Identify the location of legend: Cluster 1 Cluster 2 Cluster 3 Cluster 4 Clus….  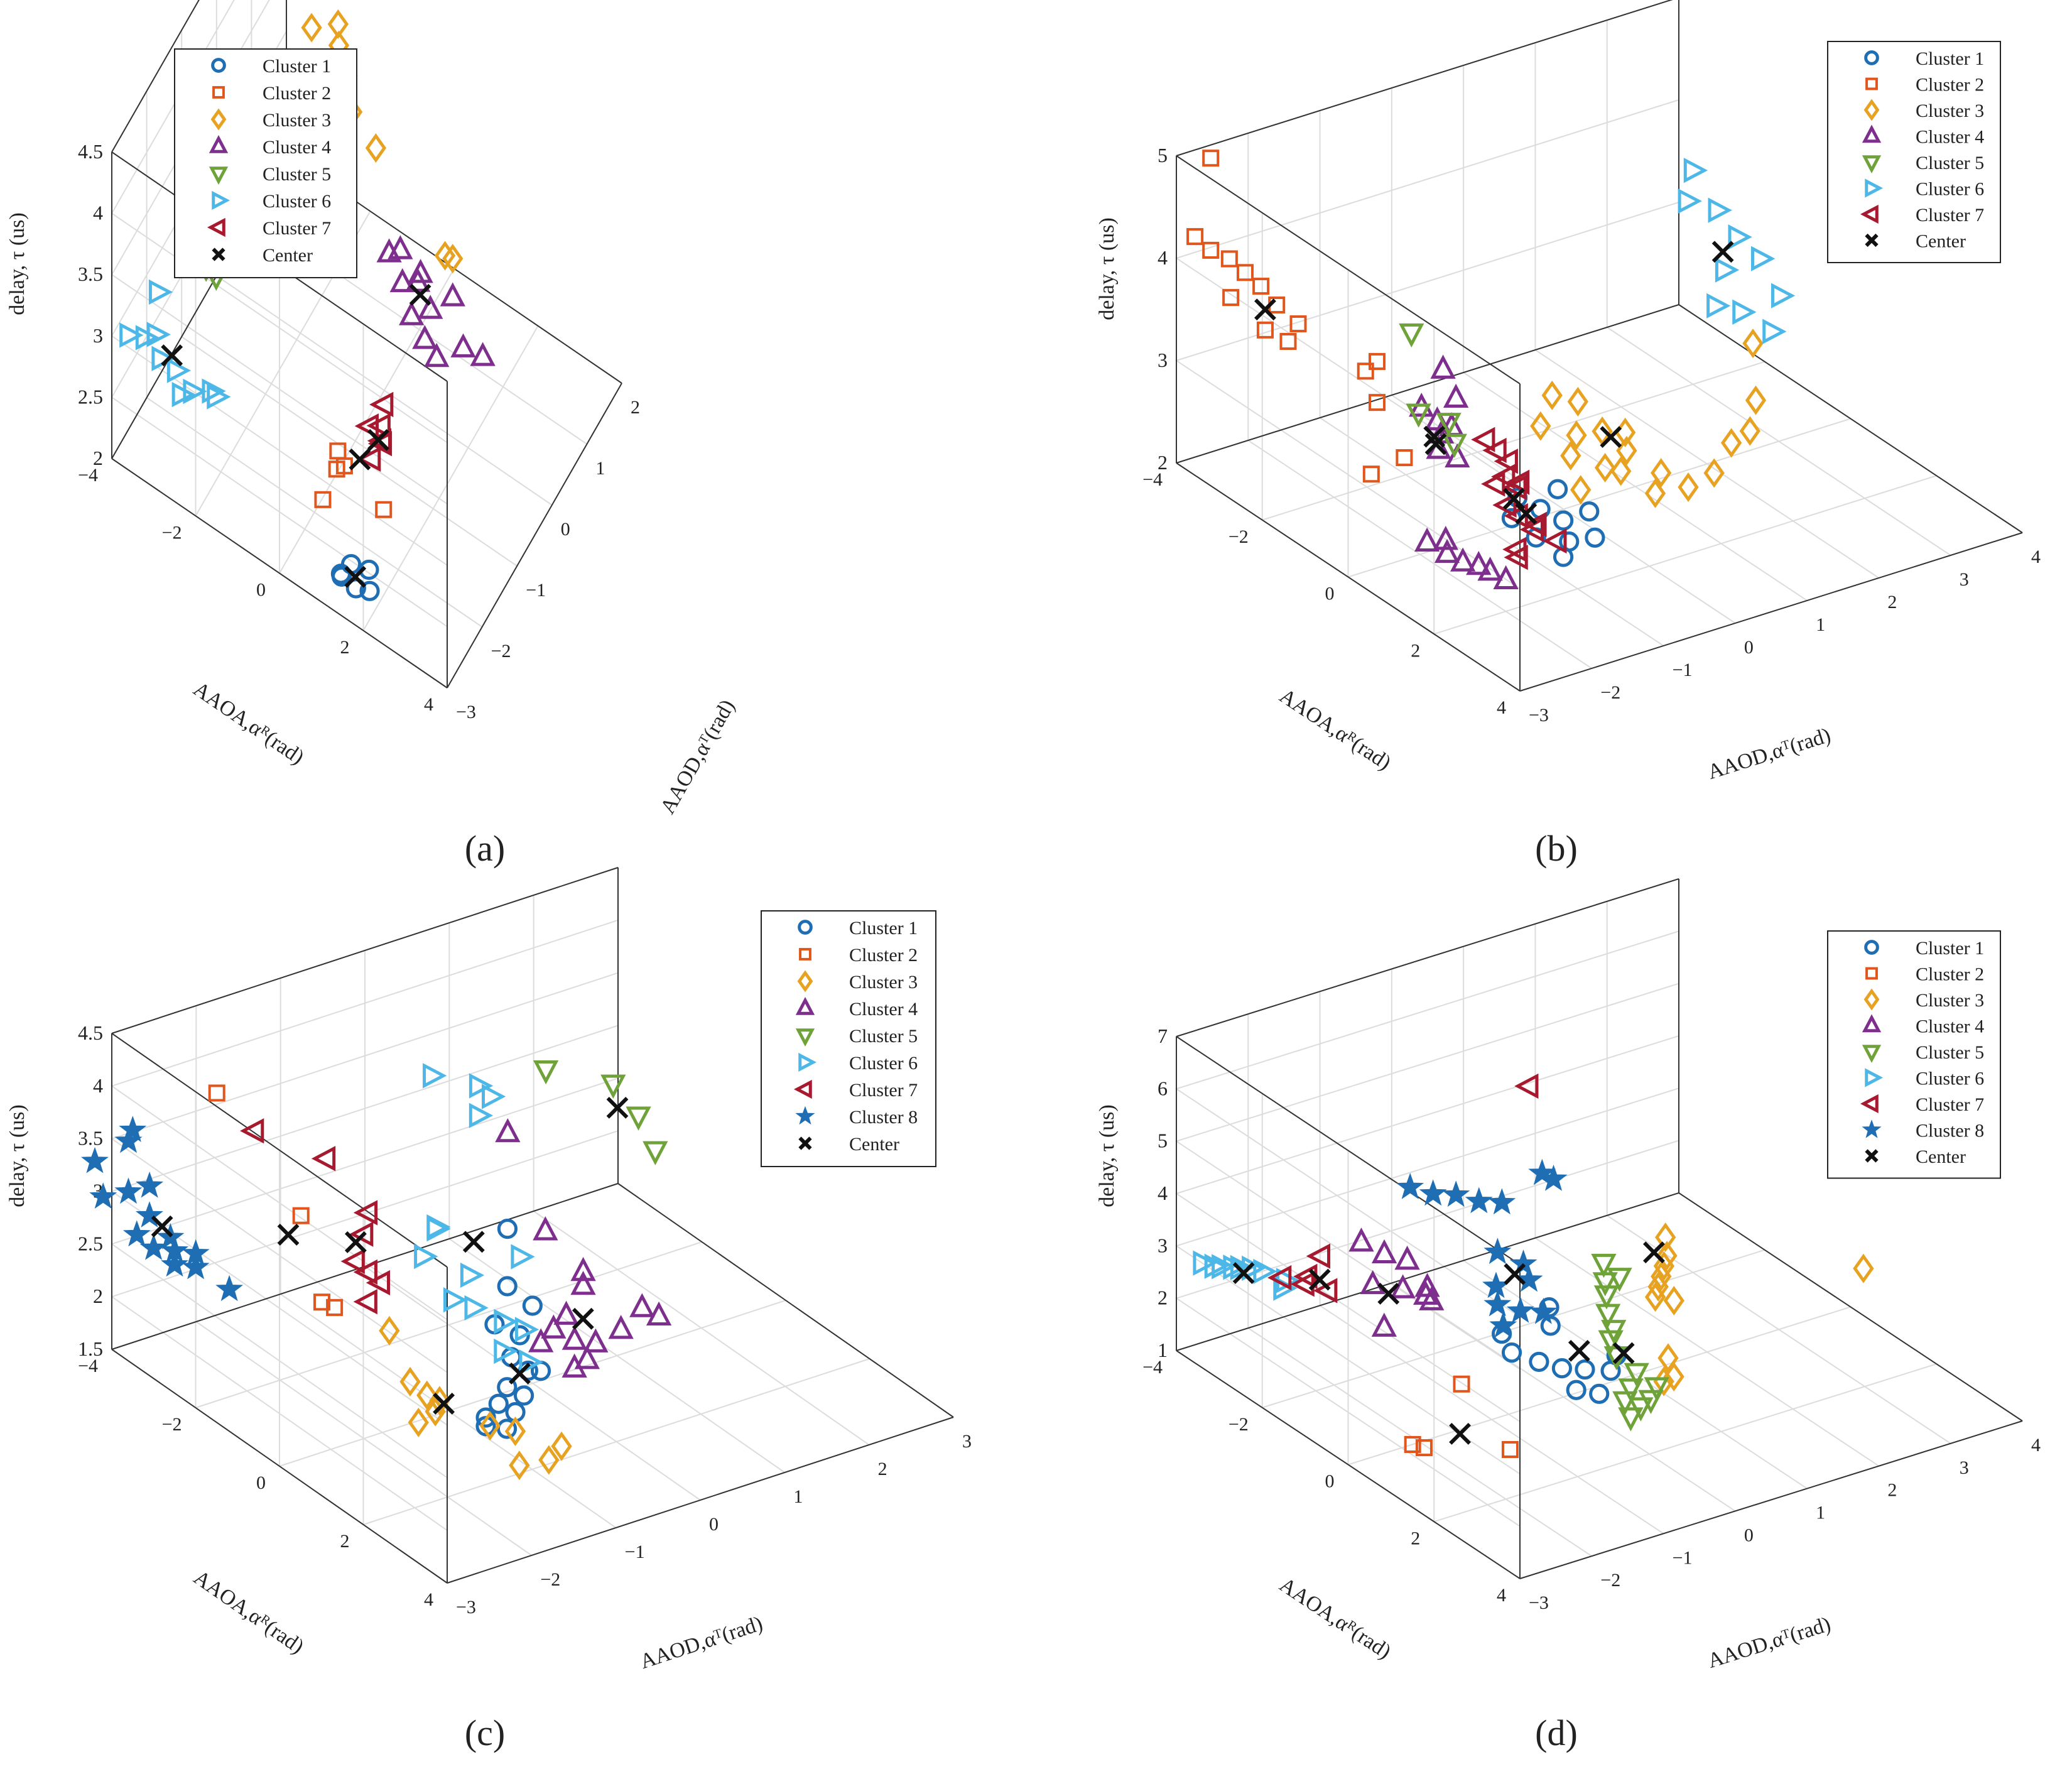
(848, 1038).